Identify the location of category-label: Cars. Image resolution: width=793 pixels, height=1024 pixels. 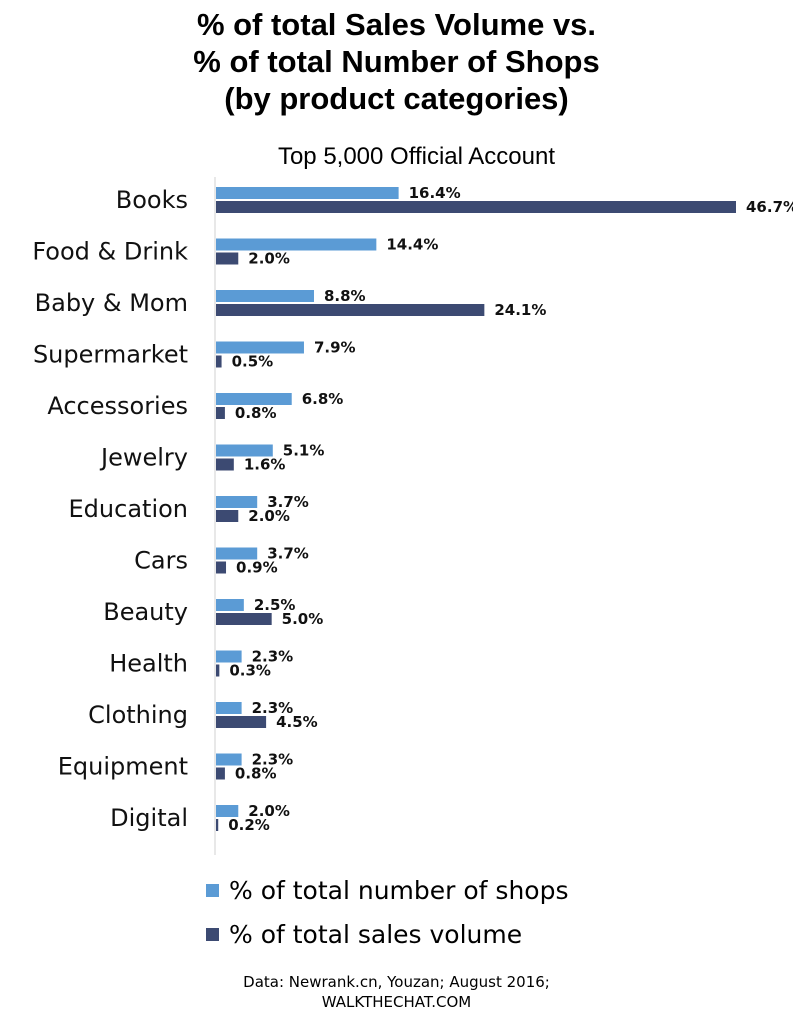
(161, 561).